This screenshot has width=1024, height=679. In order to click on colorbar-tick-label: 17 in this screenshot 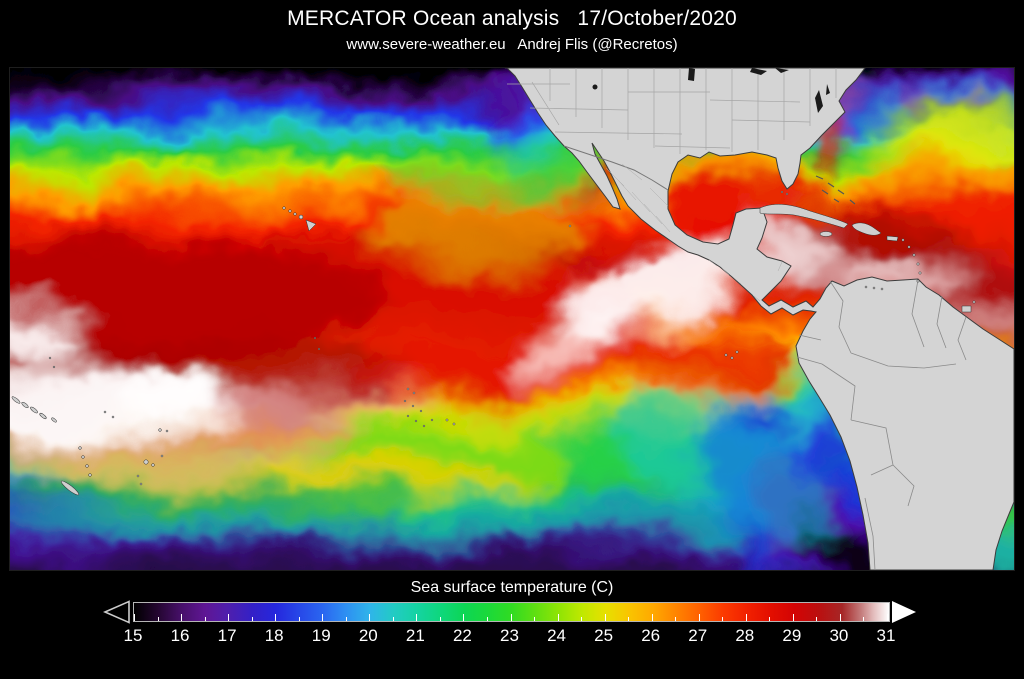, I will do `click(227, 635)`.